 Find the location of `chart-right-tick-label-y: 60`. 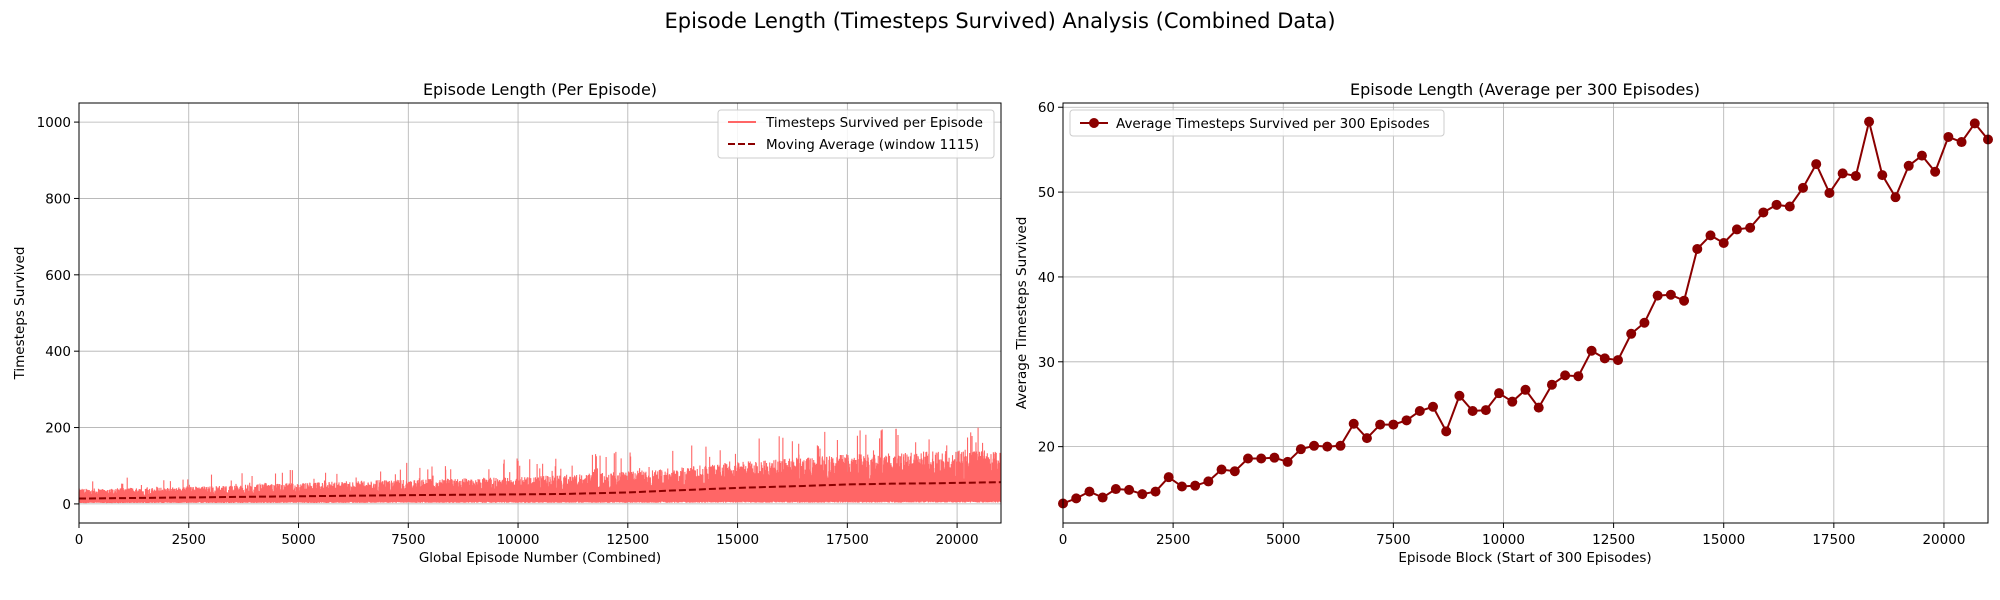

chart-right-tick-label-y: 60 is located at coordinates (1046, 108).